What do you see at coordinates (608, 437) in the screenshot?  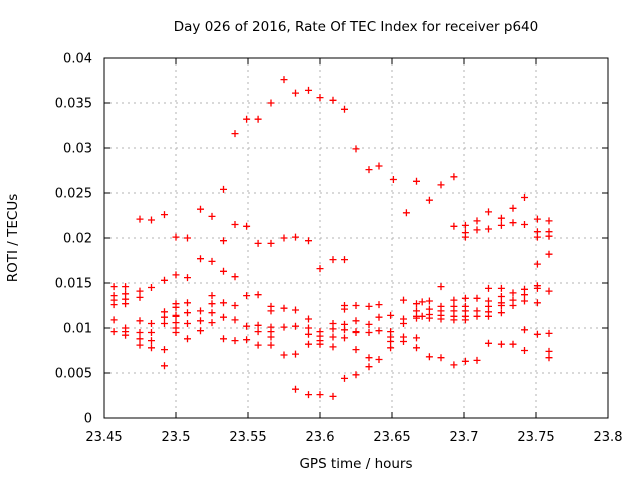 I see `x-tick-label: 23.8` at bounding box center [608, 437].